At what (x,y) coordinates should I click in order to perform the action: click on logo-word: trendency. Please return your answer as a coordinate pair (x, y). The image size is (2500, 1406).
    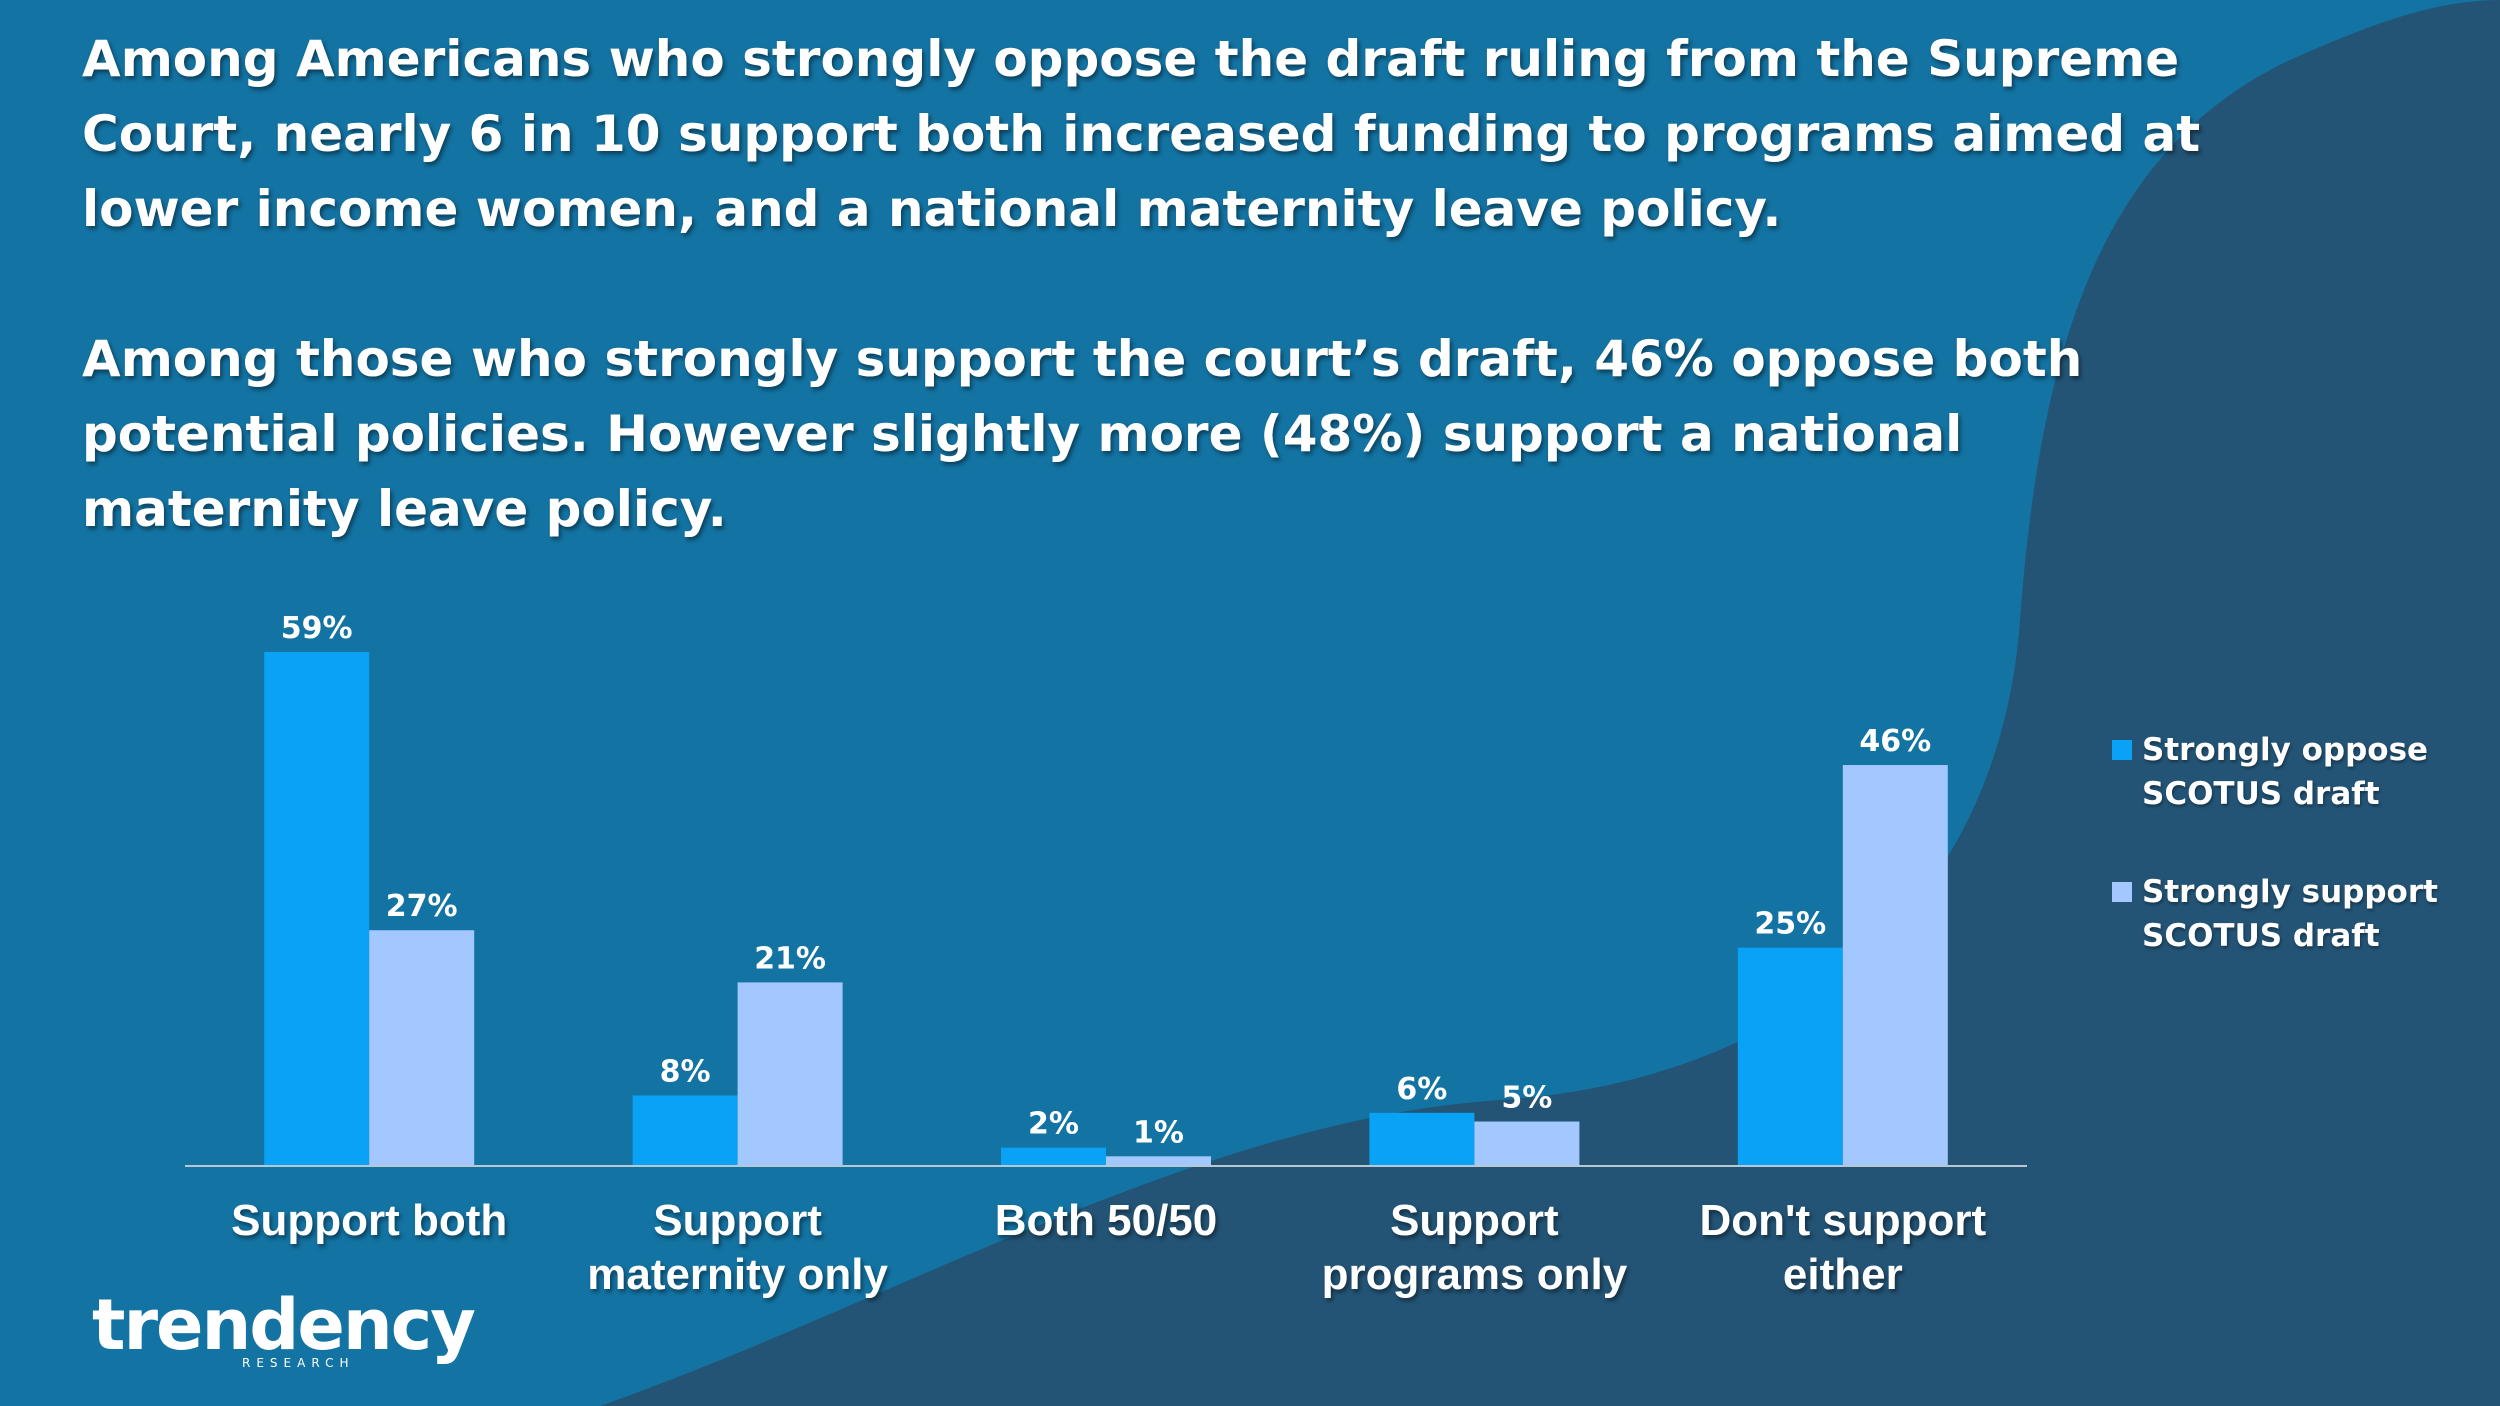
    Looking at the image, I should click on (284, 1325).